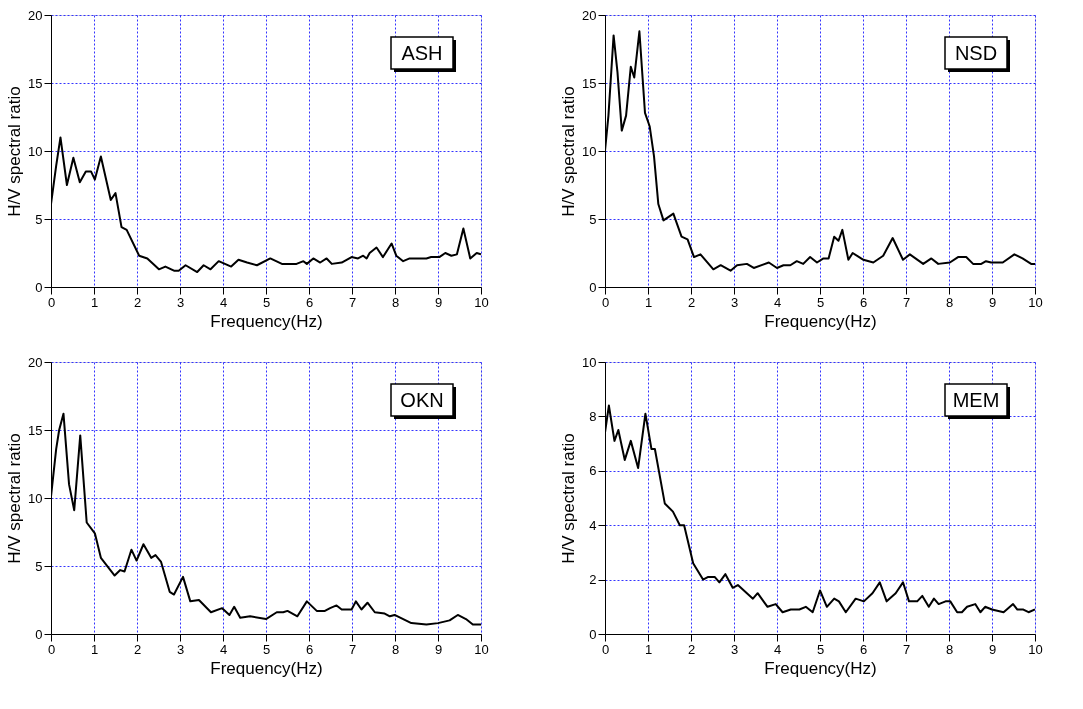  What do you see at coordinates (422, 400) in the screenshot?
I see `annotation: OKN` at bounding box center [422, 400].